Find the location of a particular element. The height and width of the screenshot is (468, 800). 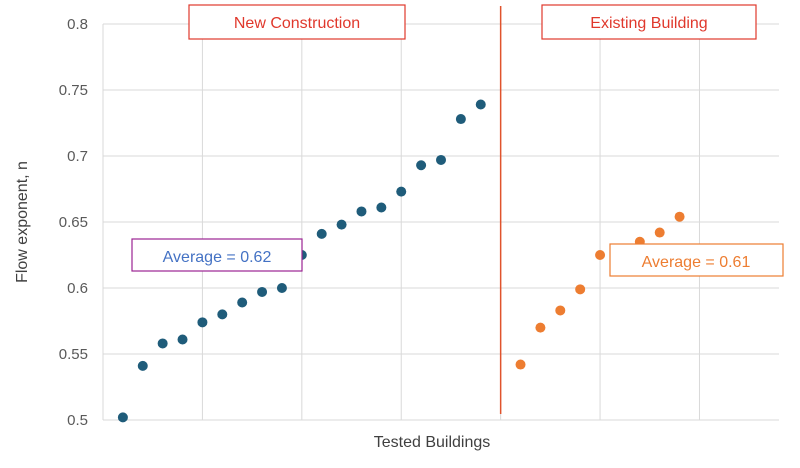

y-tick-label: 0.65 is located at coordinates (73, 222).